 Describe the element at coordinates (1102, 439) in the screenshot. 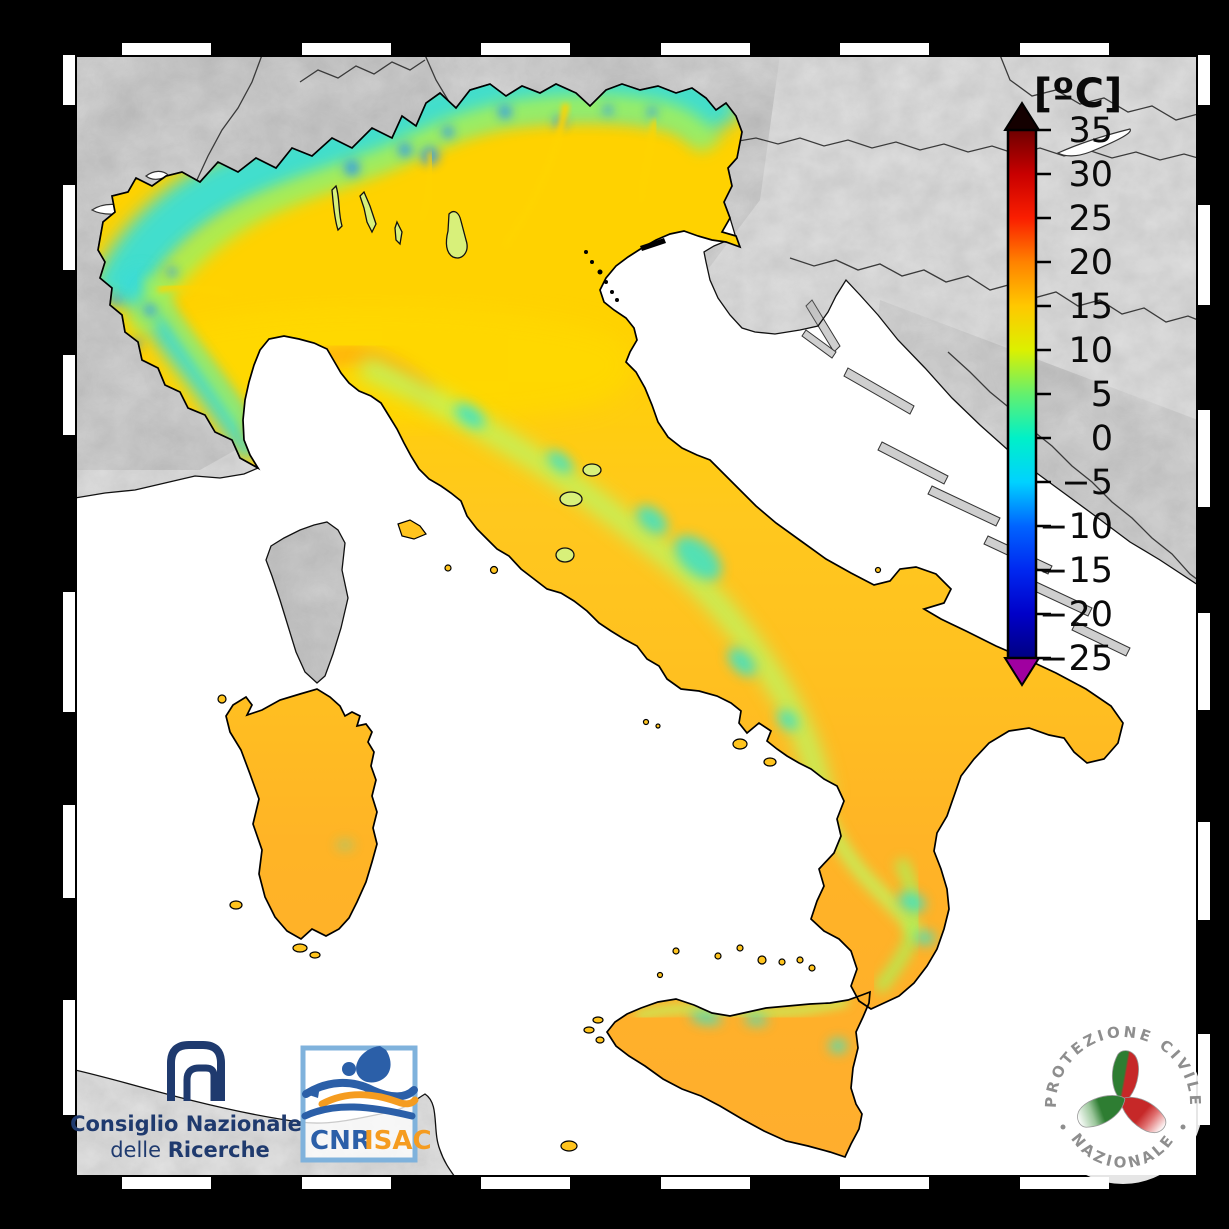

I see `colorbar-tick-label: 0` at that location.